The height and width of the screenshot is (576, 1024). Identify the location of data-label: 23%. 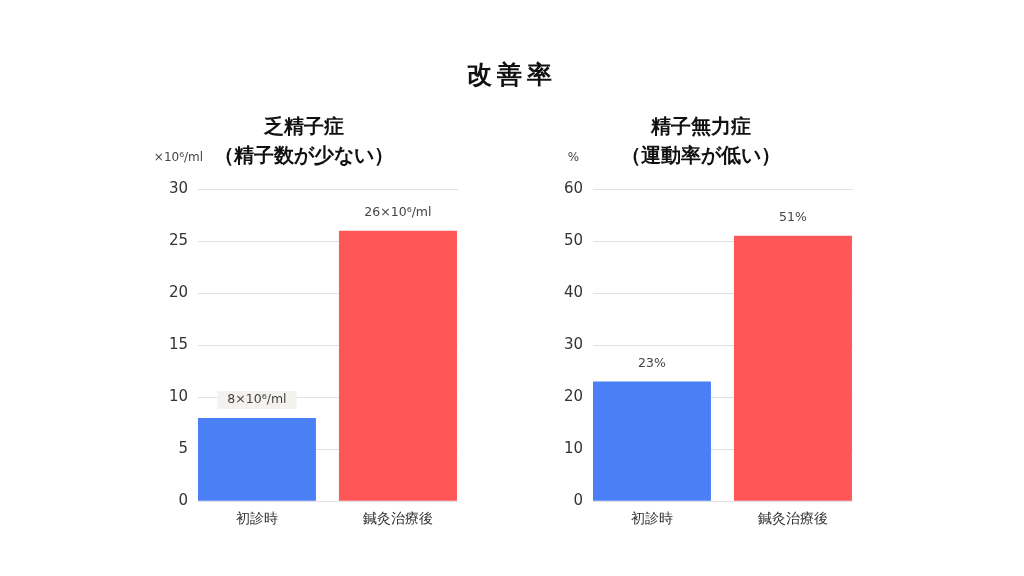
(652, 362).